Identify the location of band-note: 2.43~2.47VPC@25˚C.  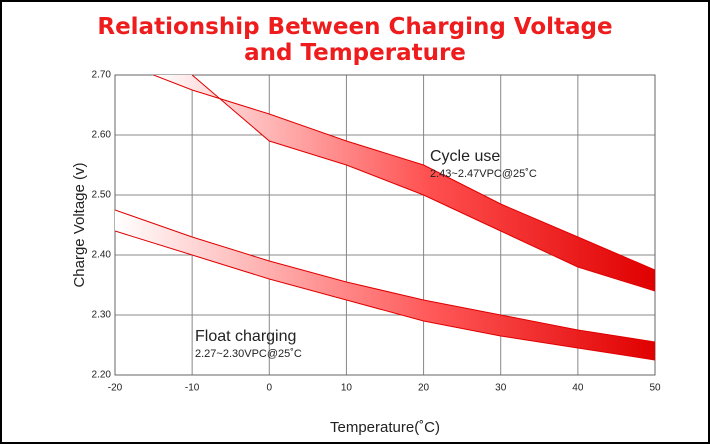
(483, 174).